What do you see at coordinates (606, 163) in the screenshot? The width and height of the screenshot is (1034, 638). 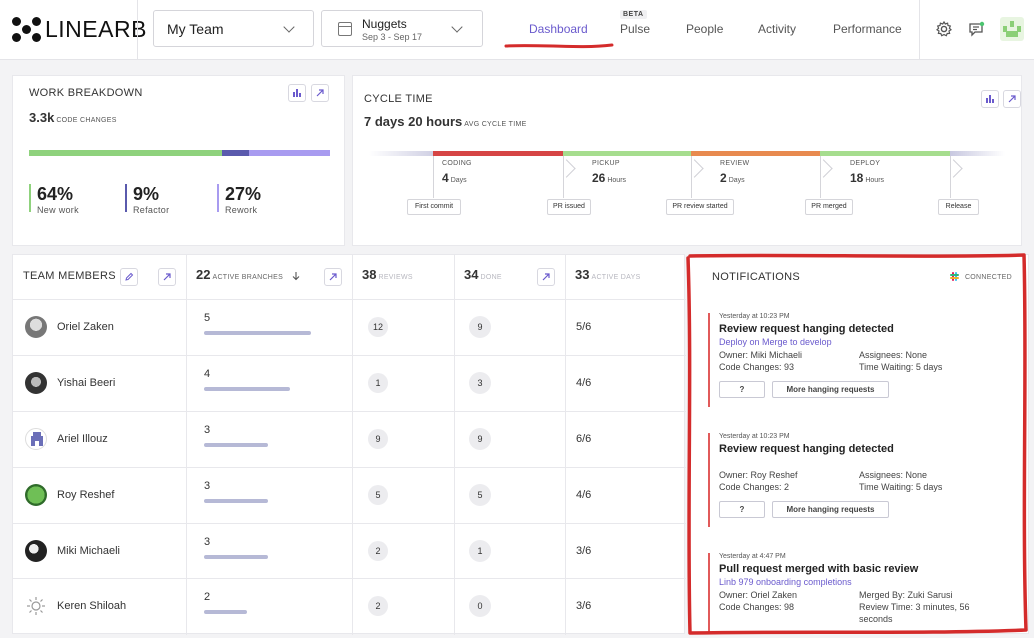 I see `stage-name: PICKUP` at bounding box center [606, 163].